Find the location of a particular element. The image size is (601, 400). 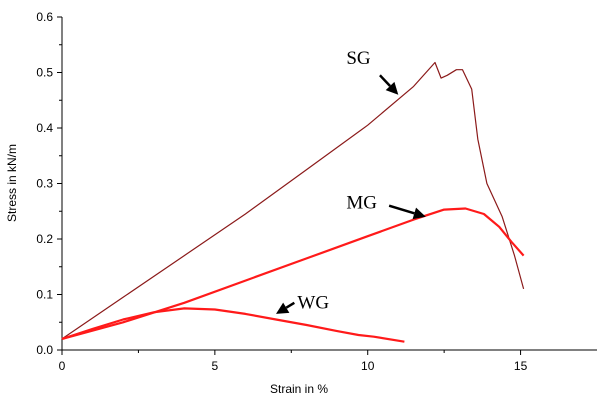

x-tick-label: 10 is located at coordinates (368, 366).